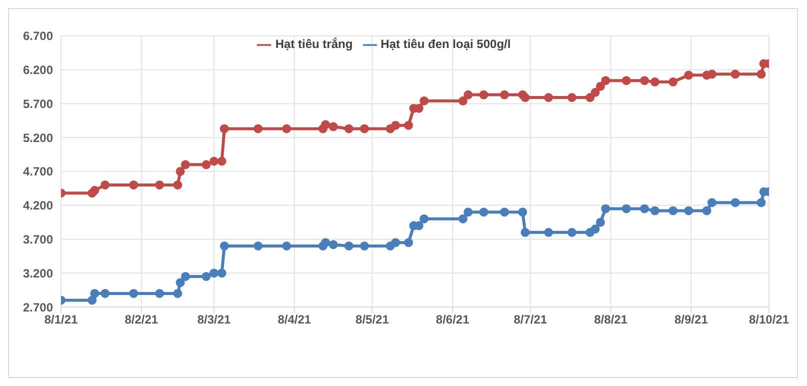 The width and height of the screenshot is (807, 386). I want to click on y-tick-label: 3.700, so click(38, 239).